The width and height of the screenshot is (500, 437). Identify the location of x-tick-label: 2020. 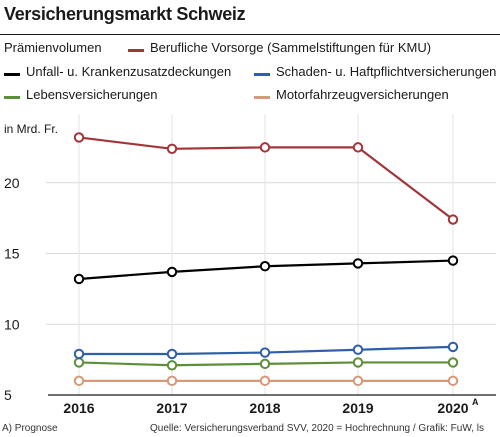
(452, 408).